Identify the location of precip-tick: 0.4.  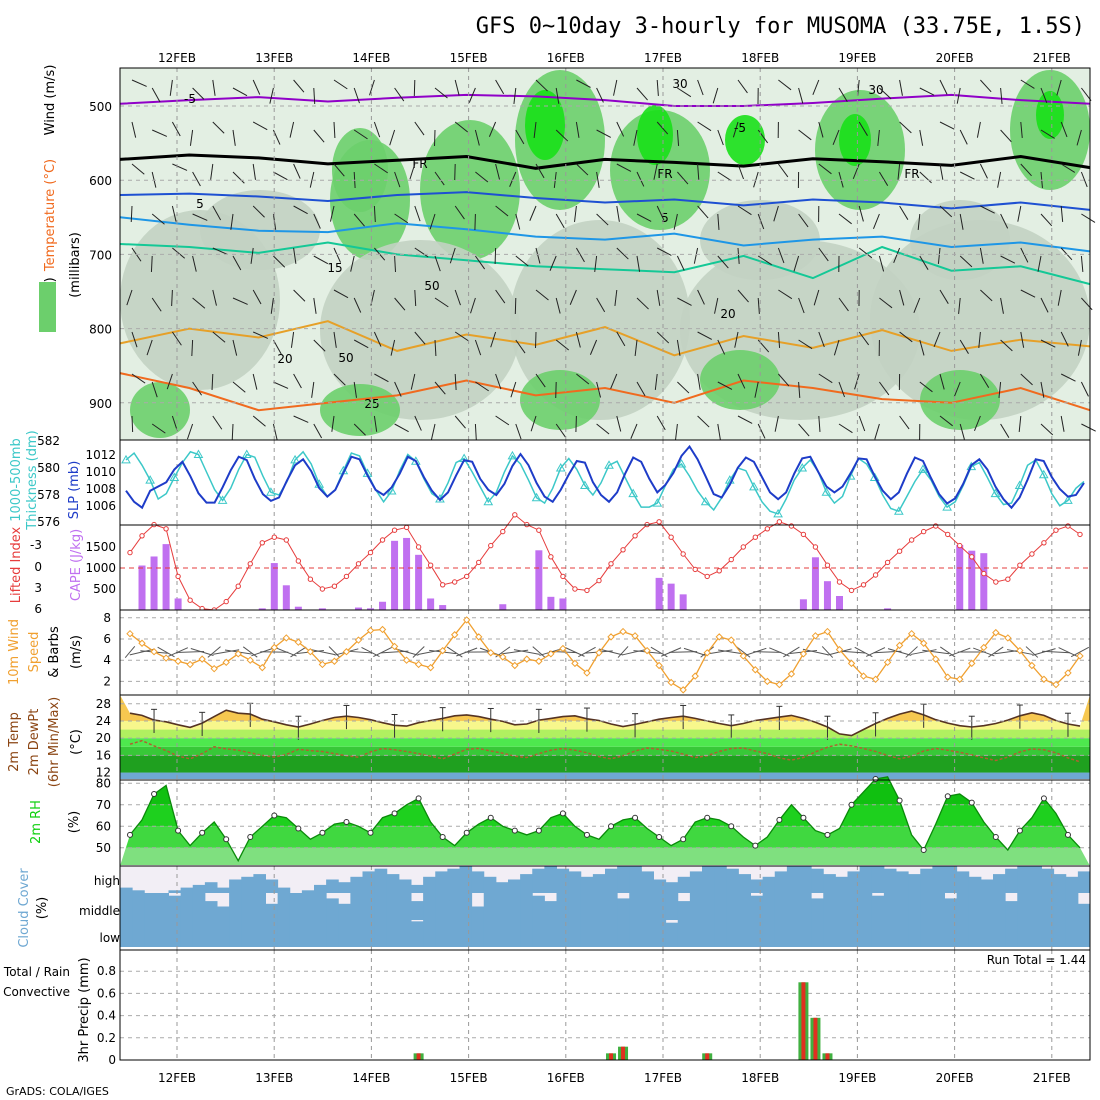
(106, 1016).